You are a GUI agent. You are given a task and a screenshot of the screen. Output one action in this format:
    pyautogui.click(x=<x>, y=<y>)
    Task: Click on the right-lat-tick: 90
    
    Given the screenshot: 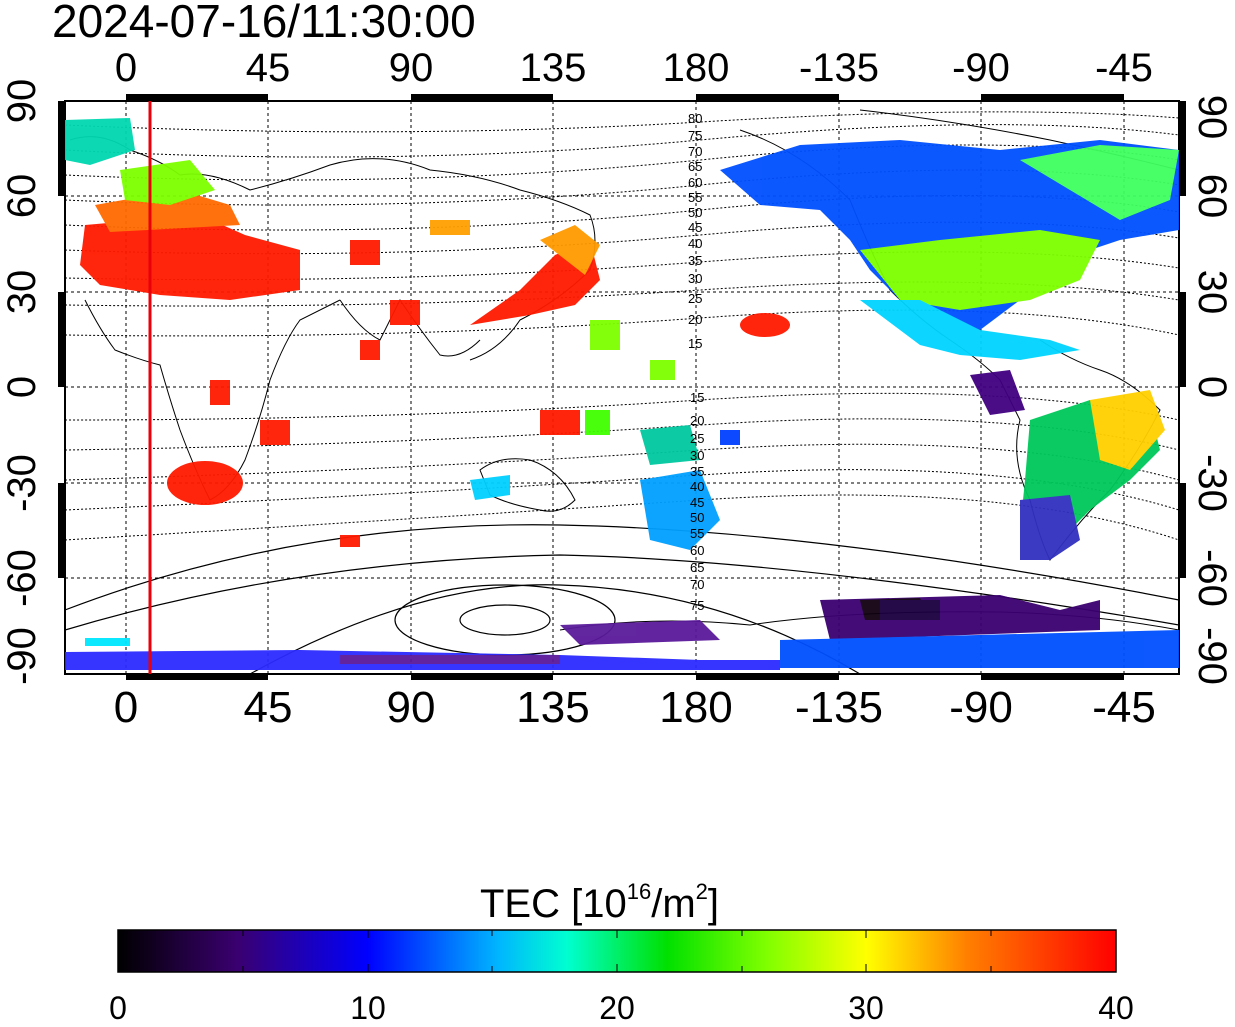 What is the action you would take?
    pyautogui.click(x=1212, y=117)
    